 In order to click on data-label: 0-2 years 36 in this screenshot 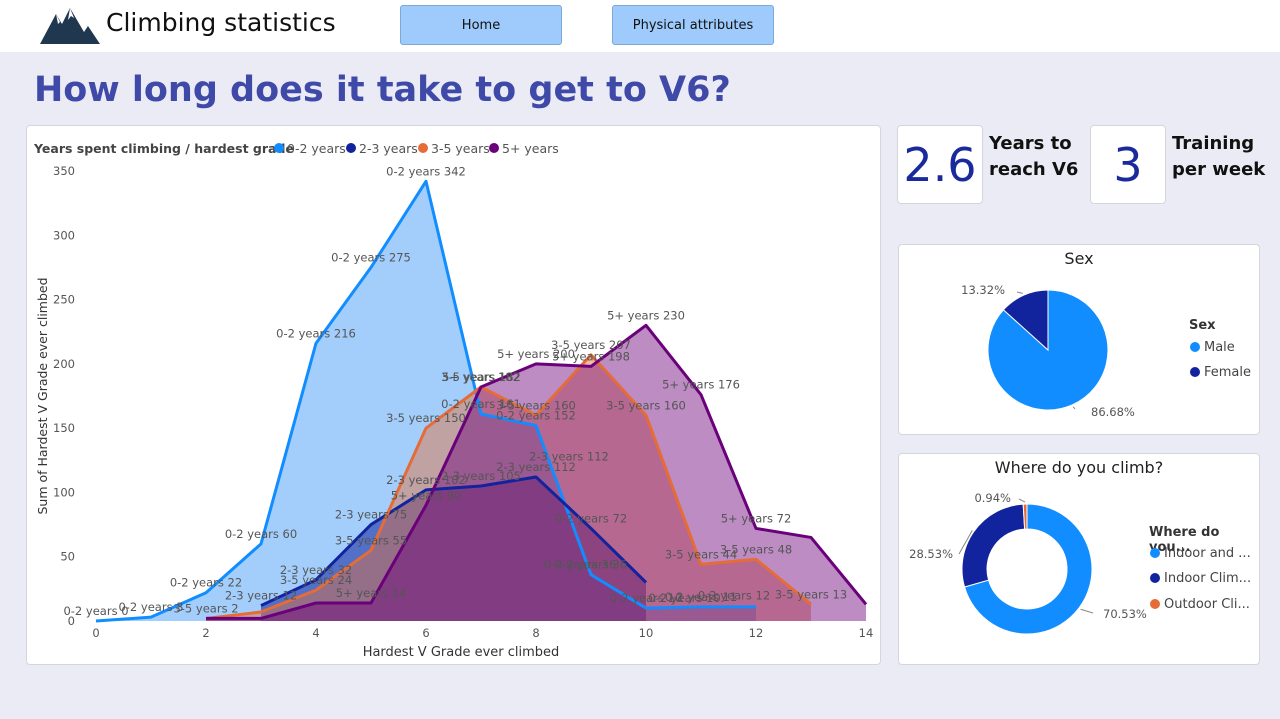, I will do `click(591, 565)`.